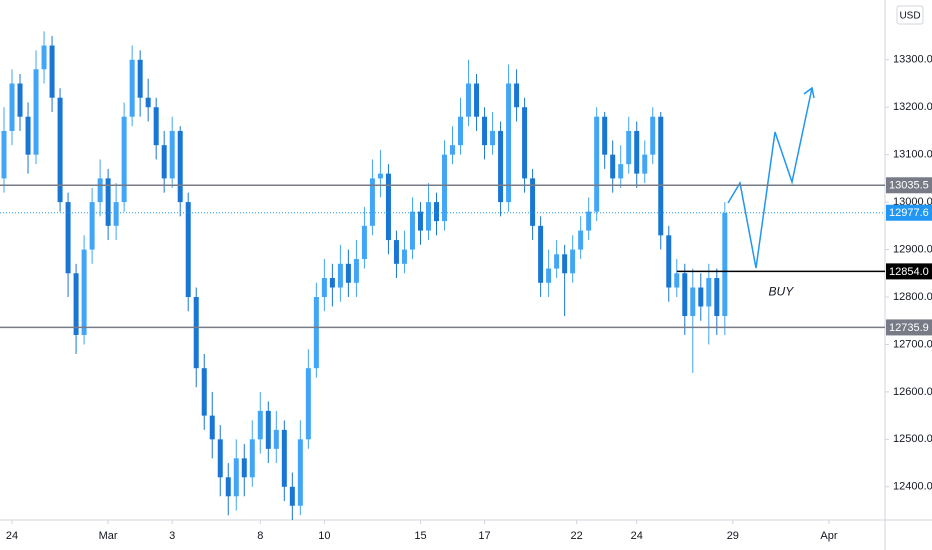 The width and height of the screenshot is (932, 550). Describe the element at coordinates (172, 536) in the screenshot. I see `x-tick-label: 3` at that location.